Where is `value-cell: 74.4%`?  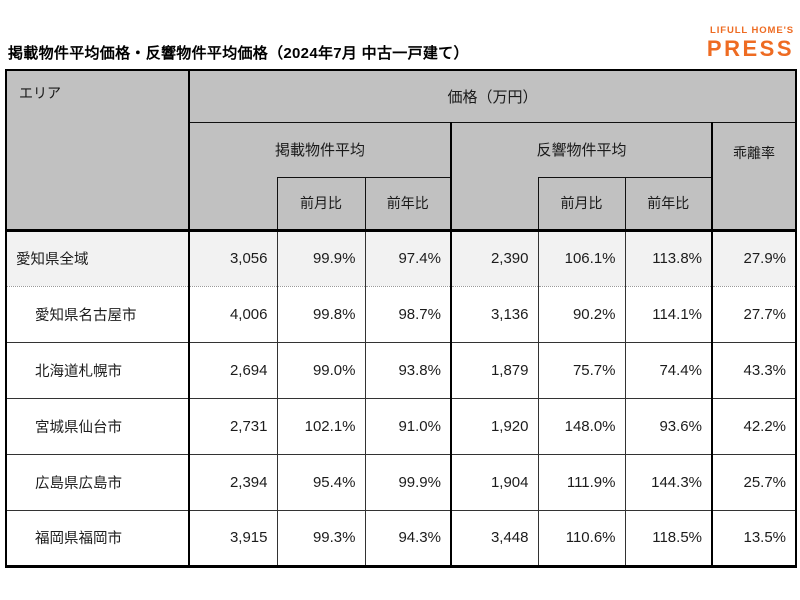 value-cell: 74.4% is located at coordinates (668, 370).